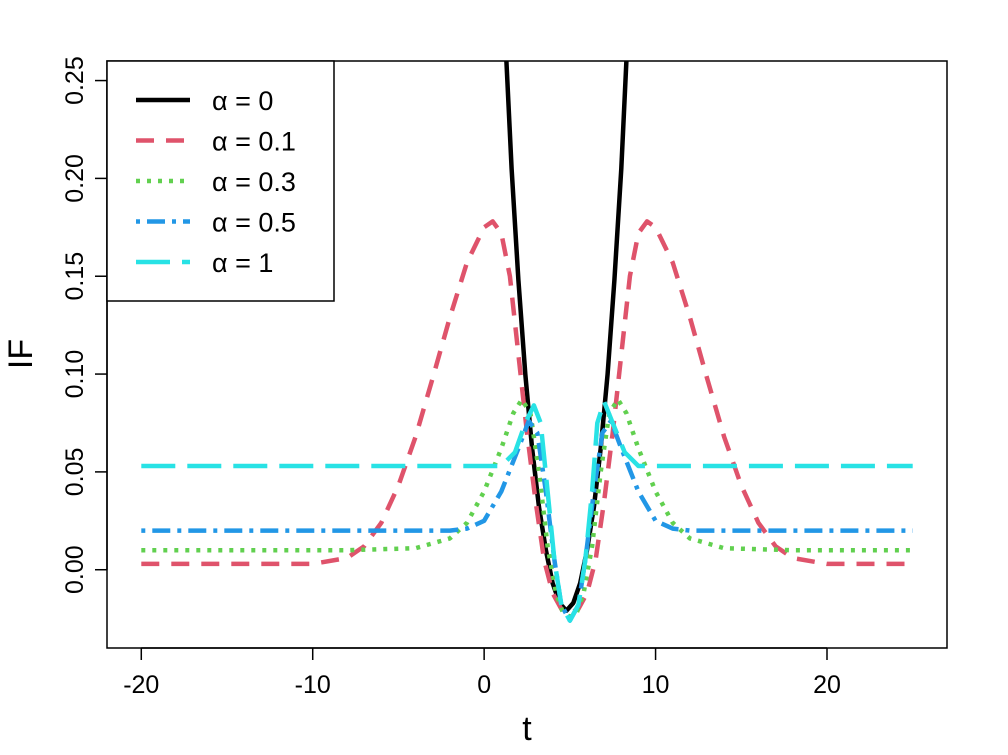  Describe the element at coordinates (84, 325) in the screenshot. I see `y-axis: 0.00 0.05 0.10 0.15 0.20 0.25` at that location.